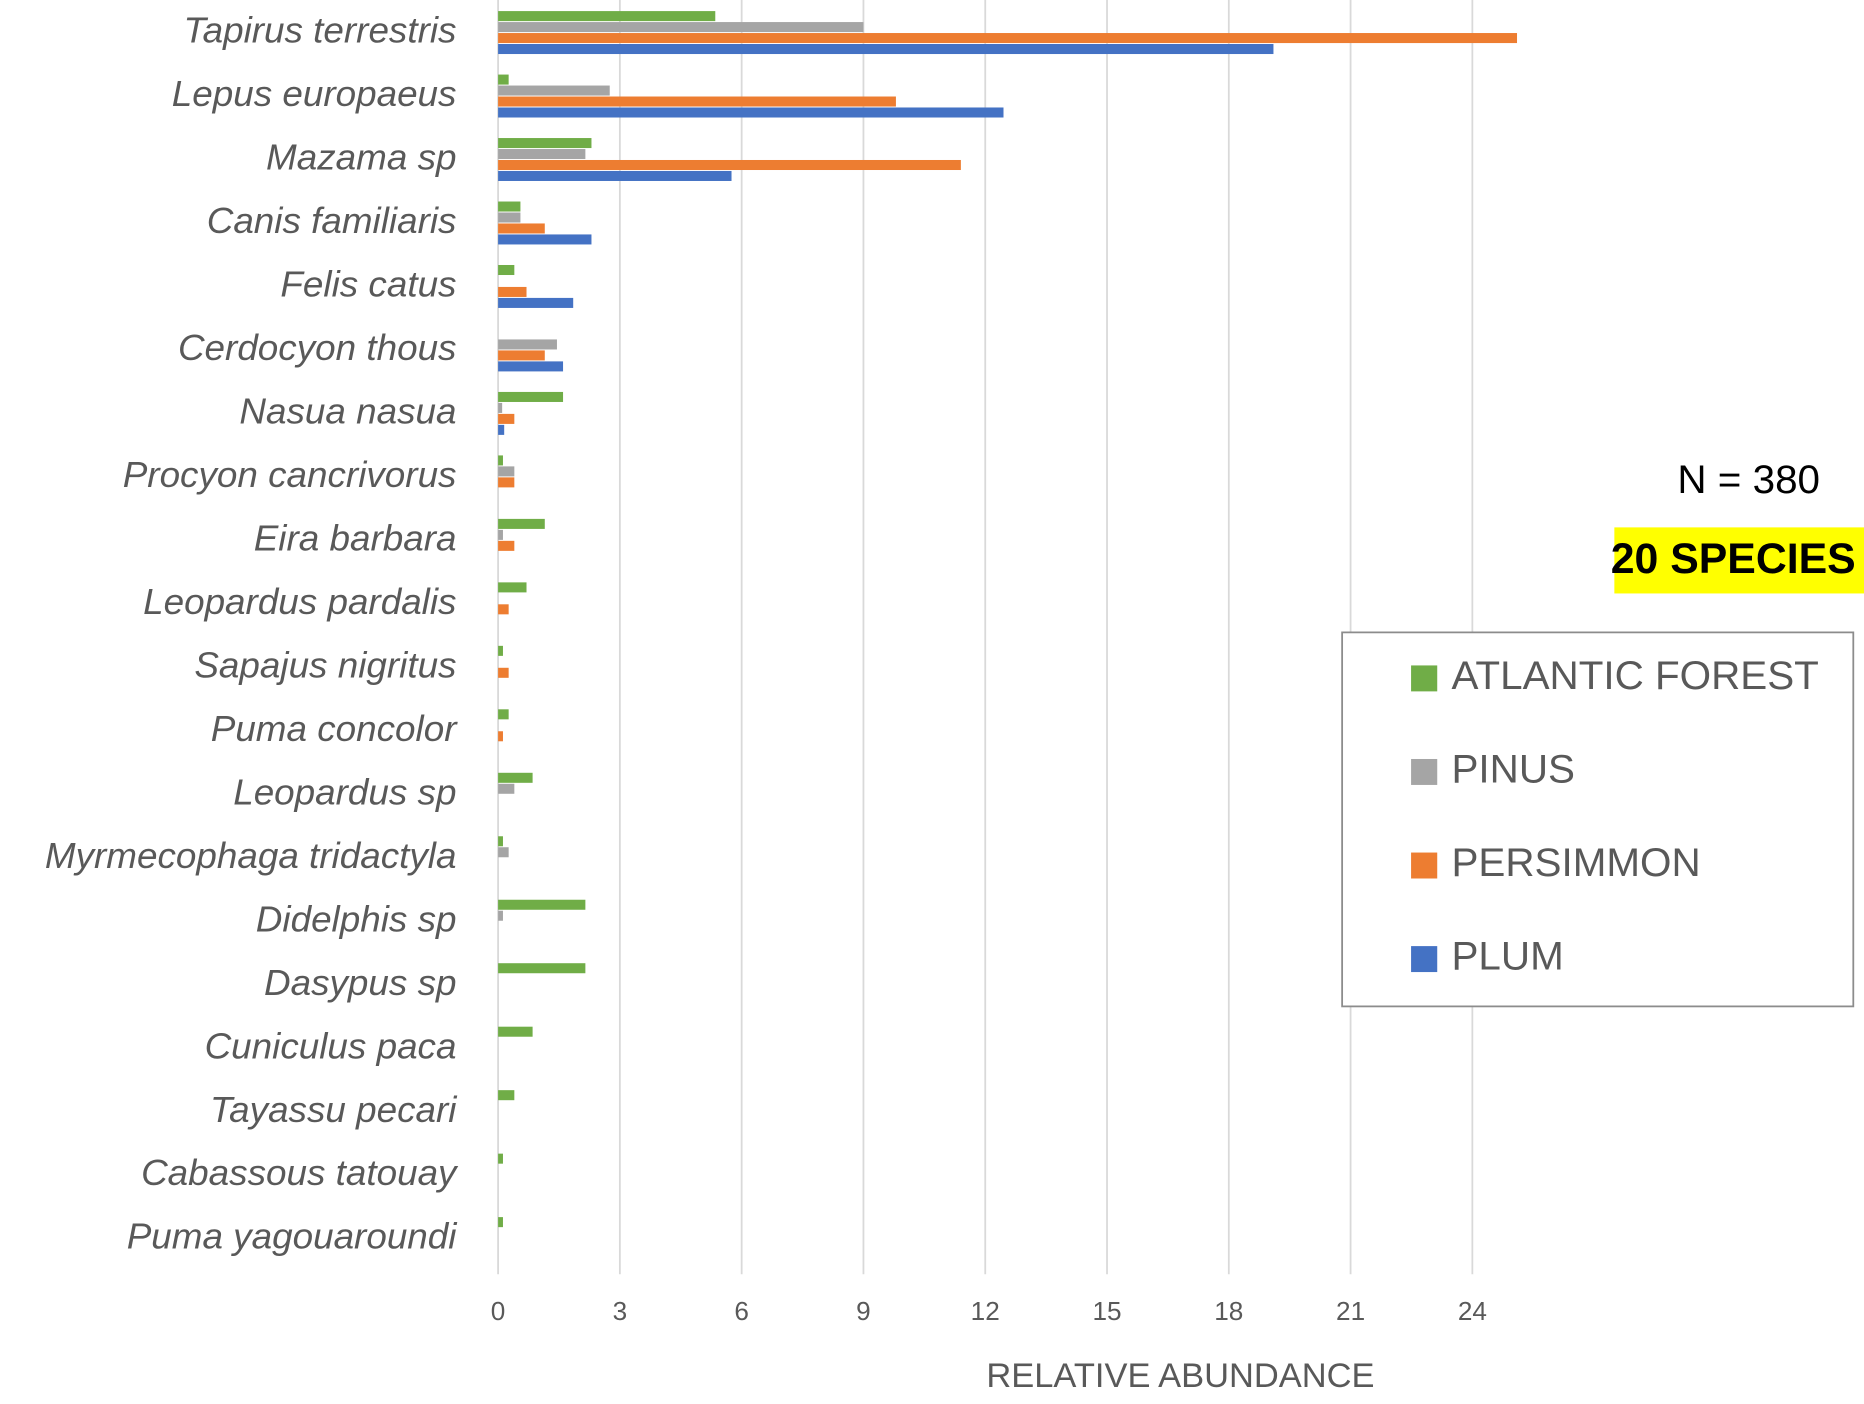  Describe the element at coordinates (1350, 1311) in the screenshot. I see `x-tick-label: 21` at that location.